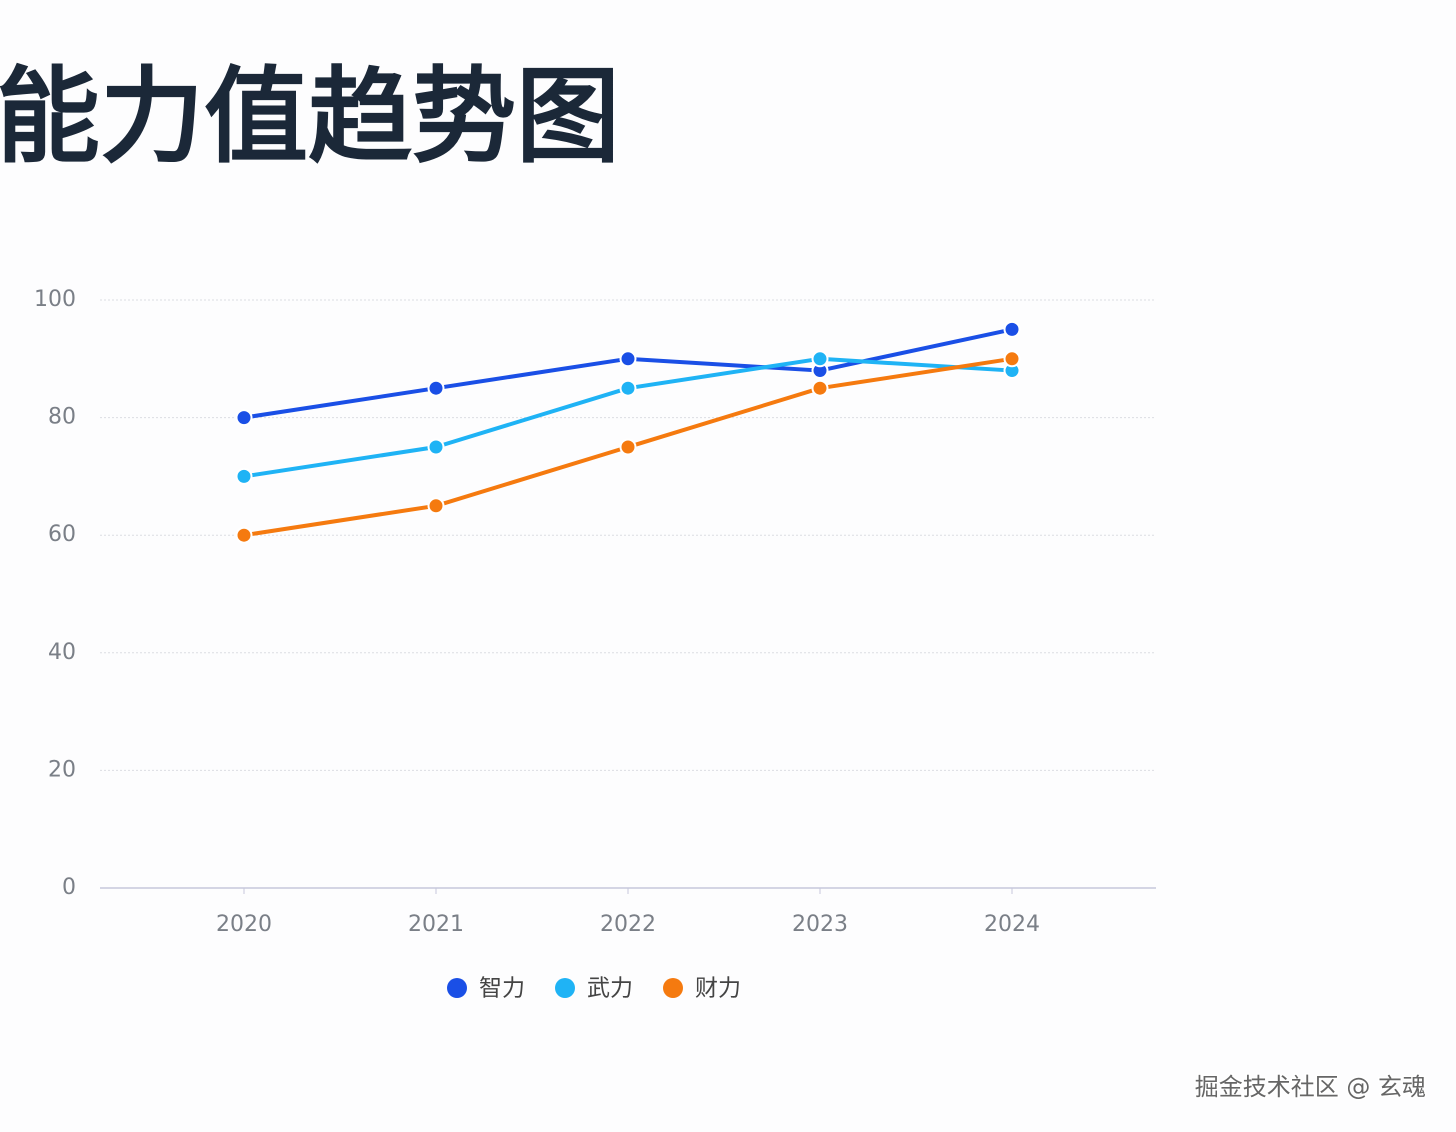 The width and height of the screenshot is (1456, 1132). What do you see at coordinates (62, 652) in the screenshot?
I see `y-tick-label: 40` at bounding box center [62, 652].